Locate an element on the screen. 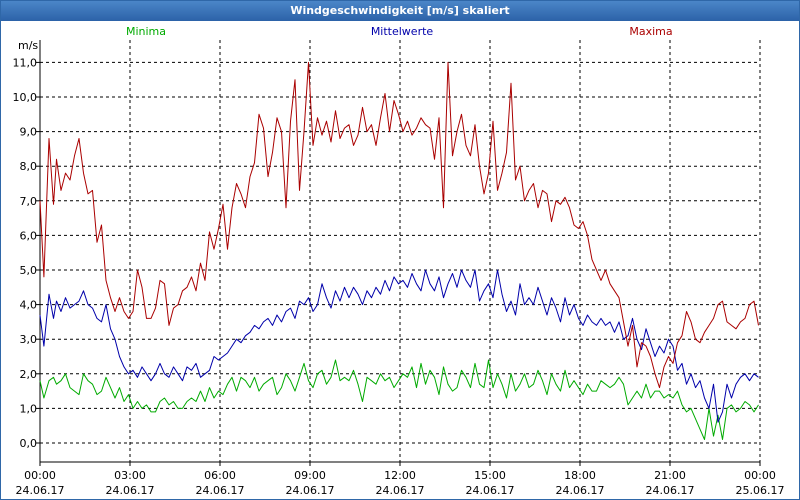  y-tick-label: 2,0 is located at coordinates (29, 374).